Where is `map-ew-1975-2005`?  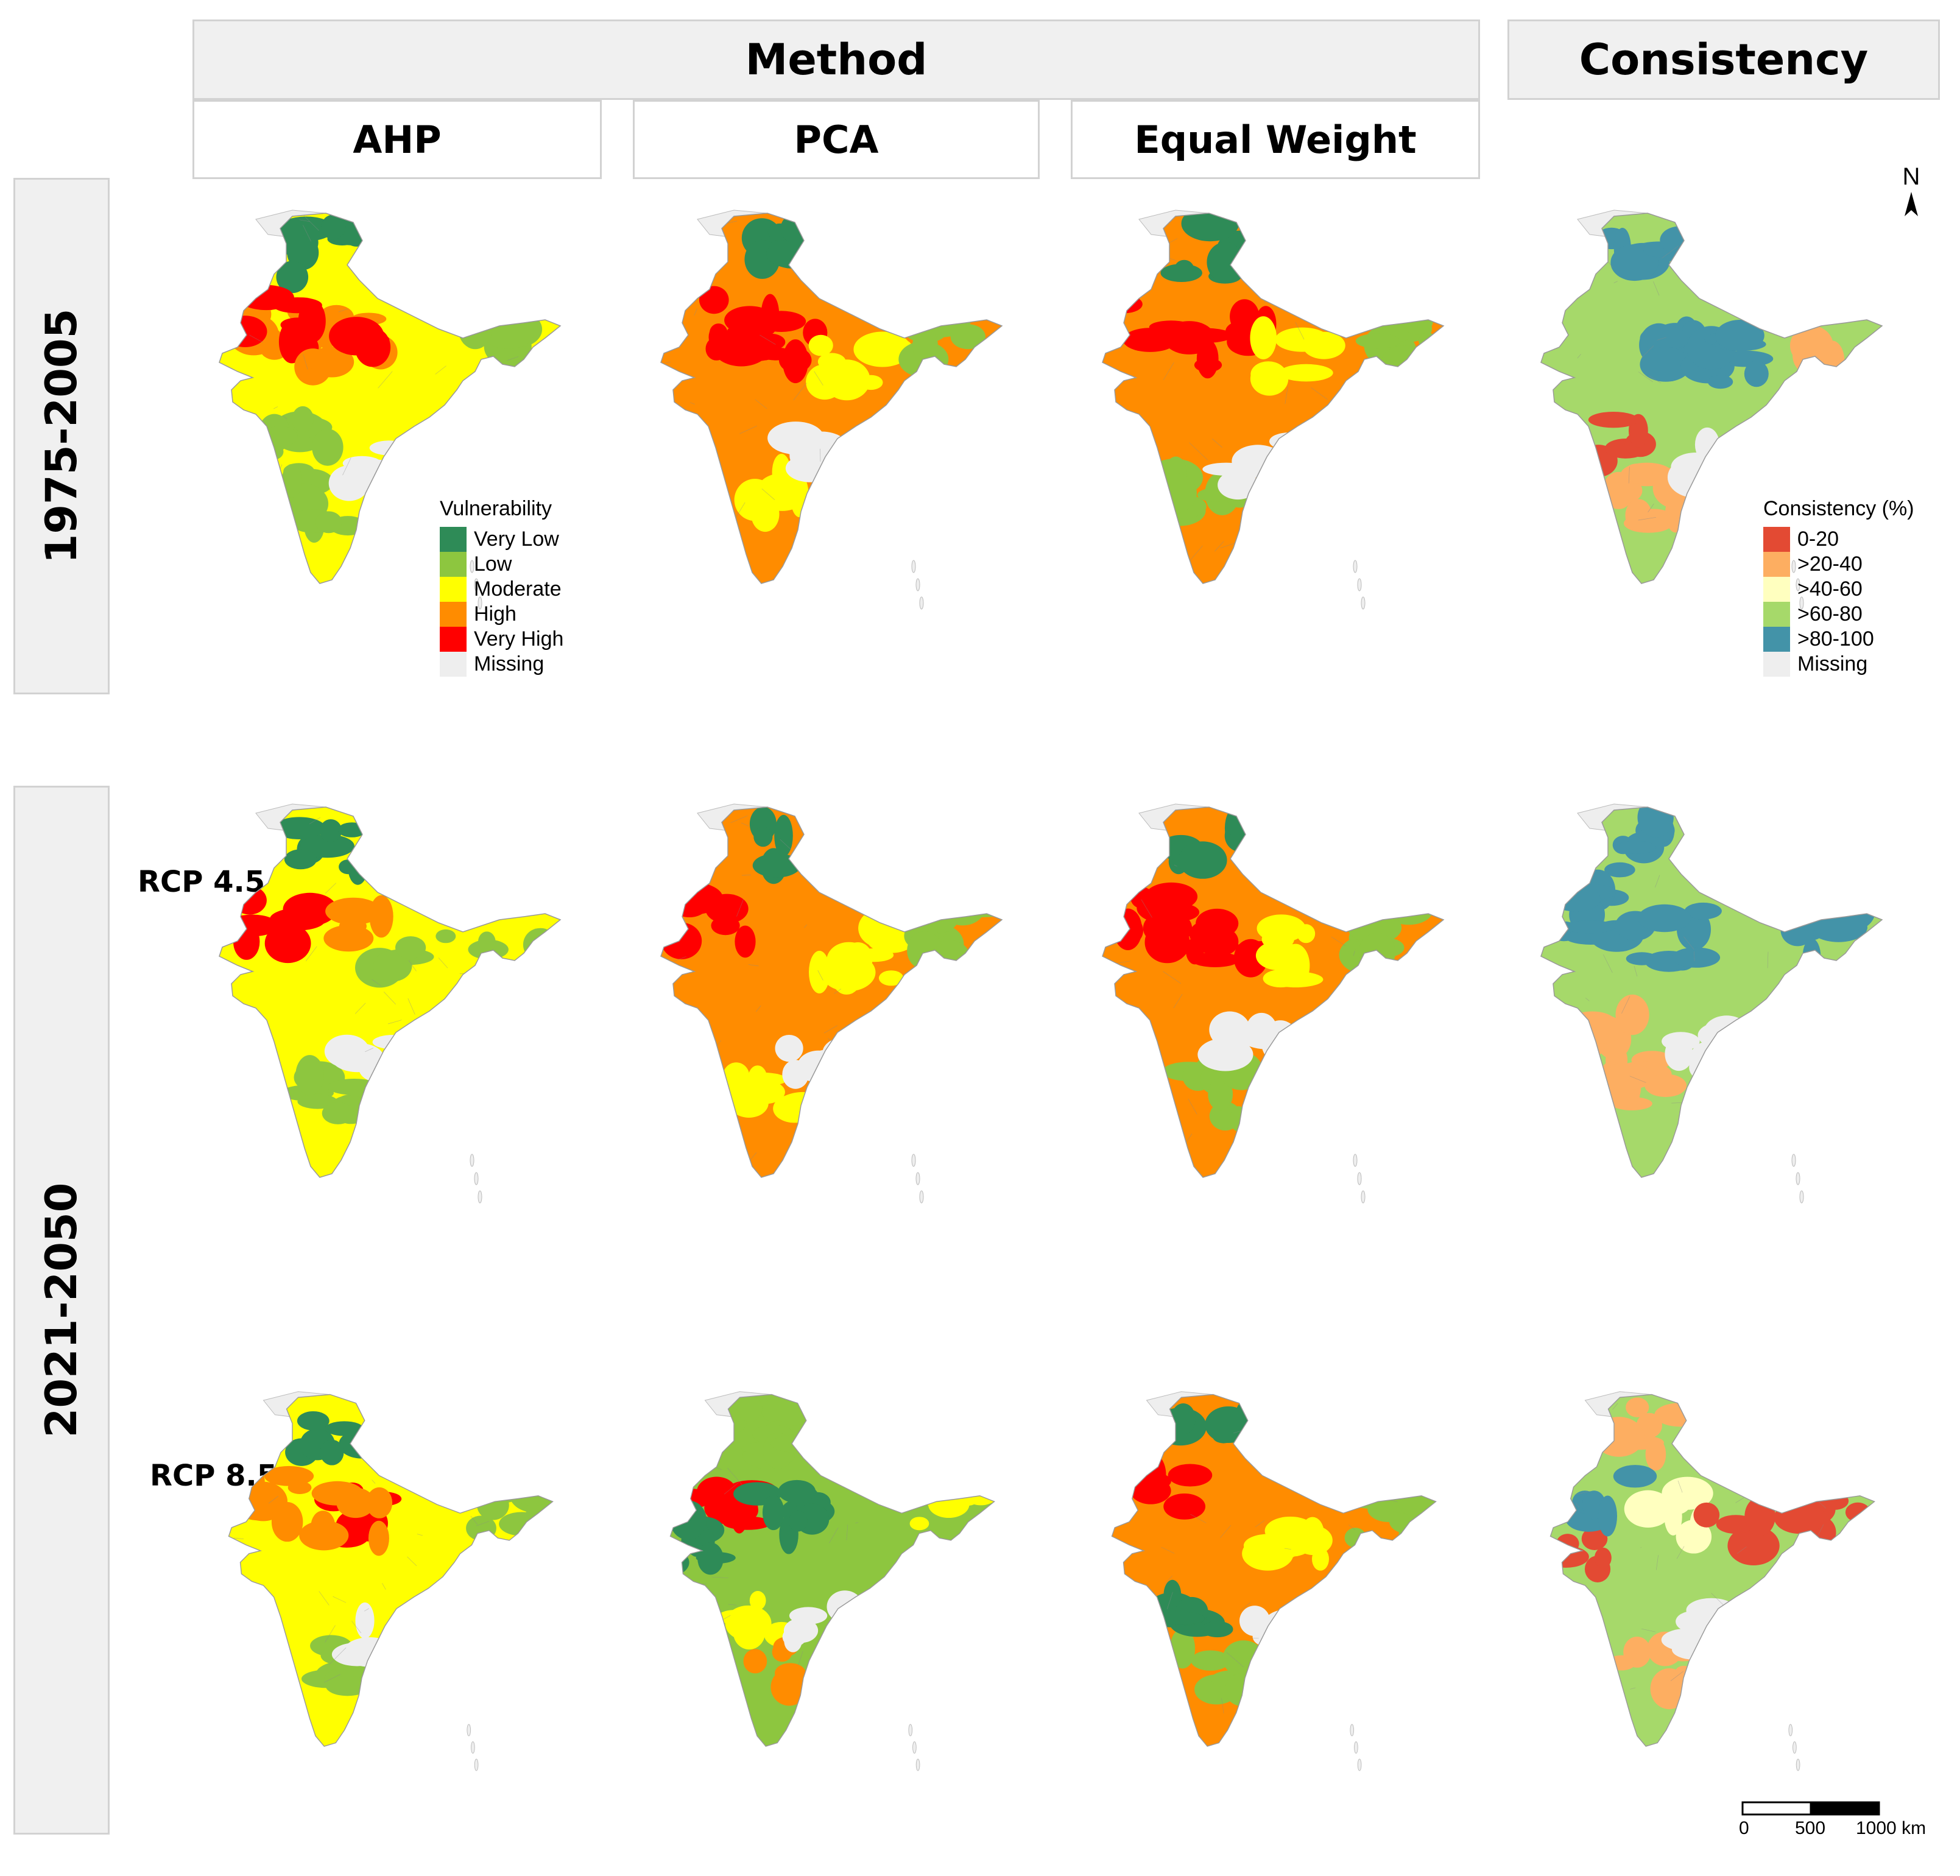
map-ew-1975-2005 is located at coordinates (1291, 450).